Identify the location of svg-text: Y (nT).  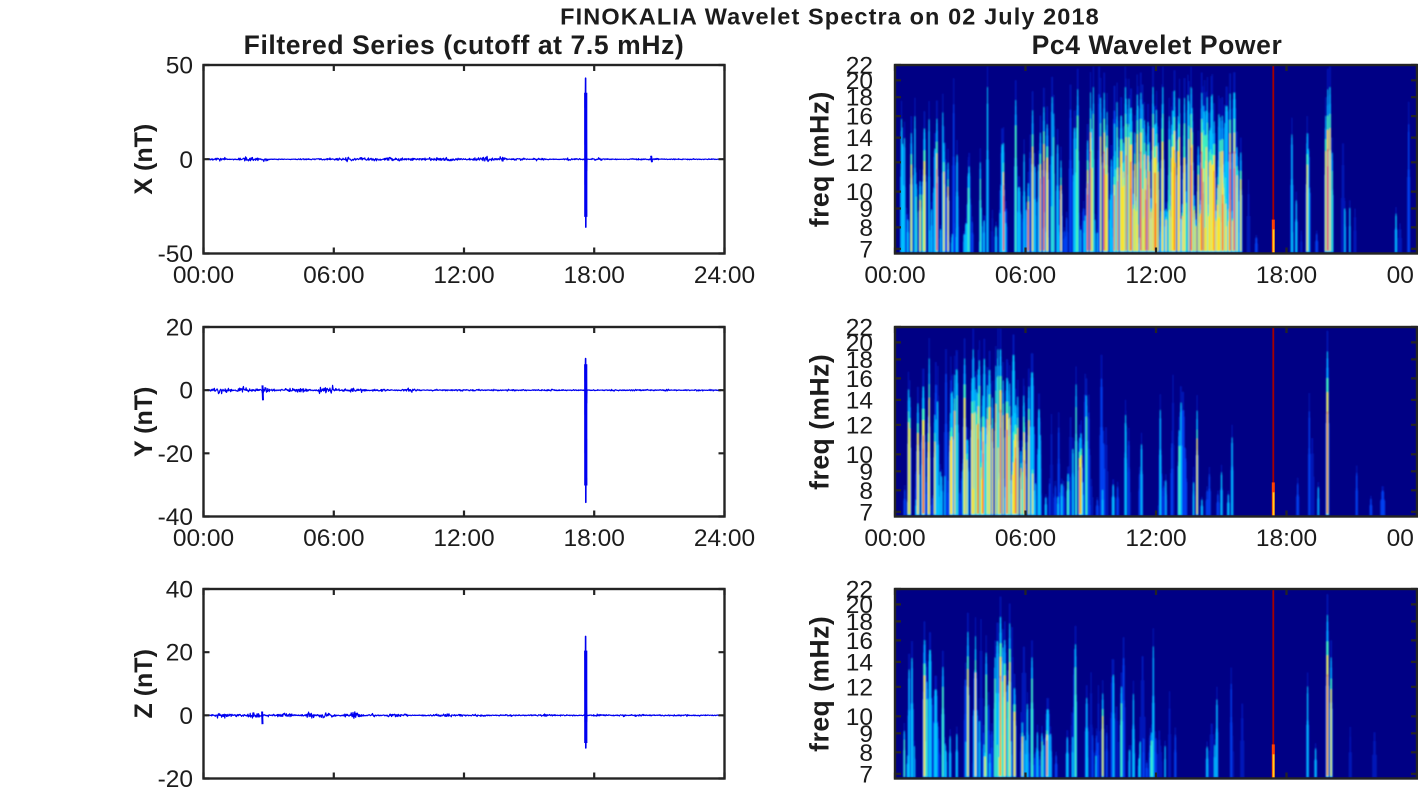
(144, 422).